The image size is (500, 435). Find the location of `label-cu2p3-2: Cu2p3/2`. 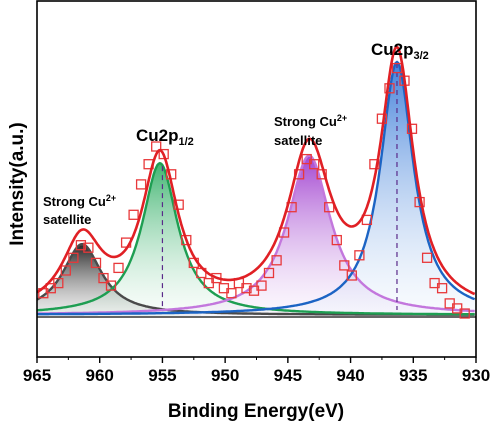

label-cu2p3-2: Cu2p3/2 is located at coordinates (400, 51).